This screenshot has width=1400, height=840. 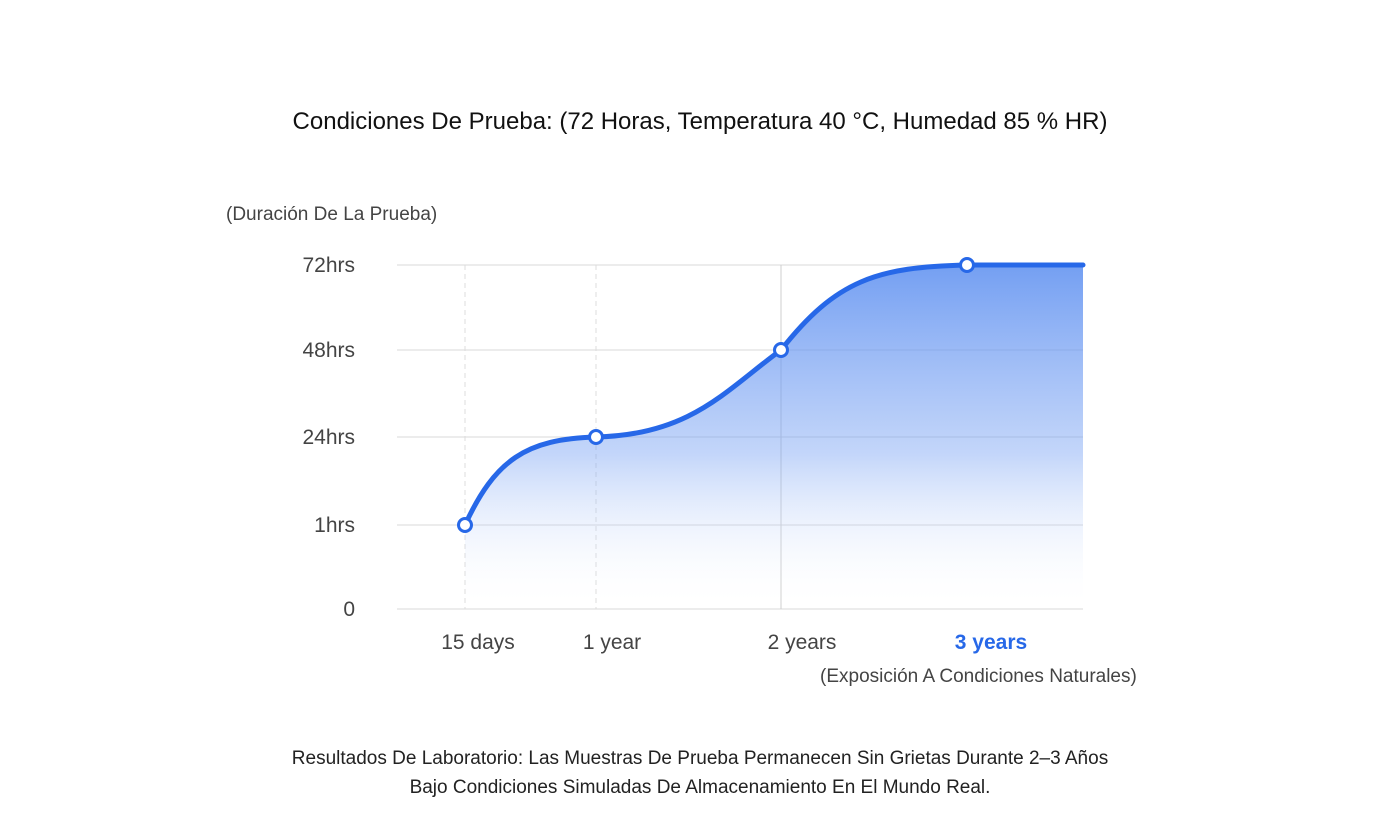 I want to click on x-tick-label: 1 year, so click(x=612, y=642).